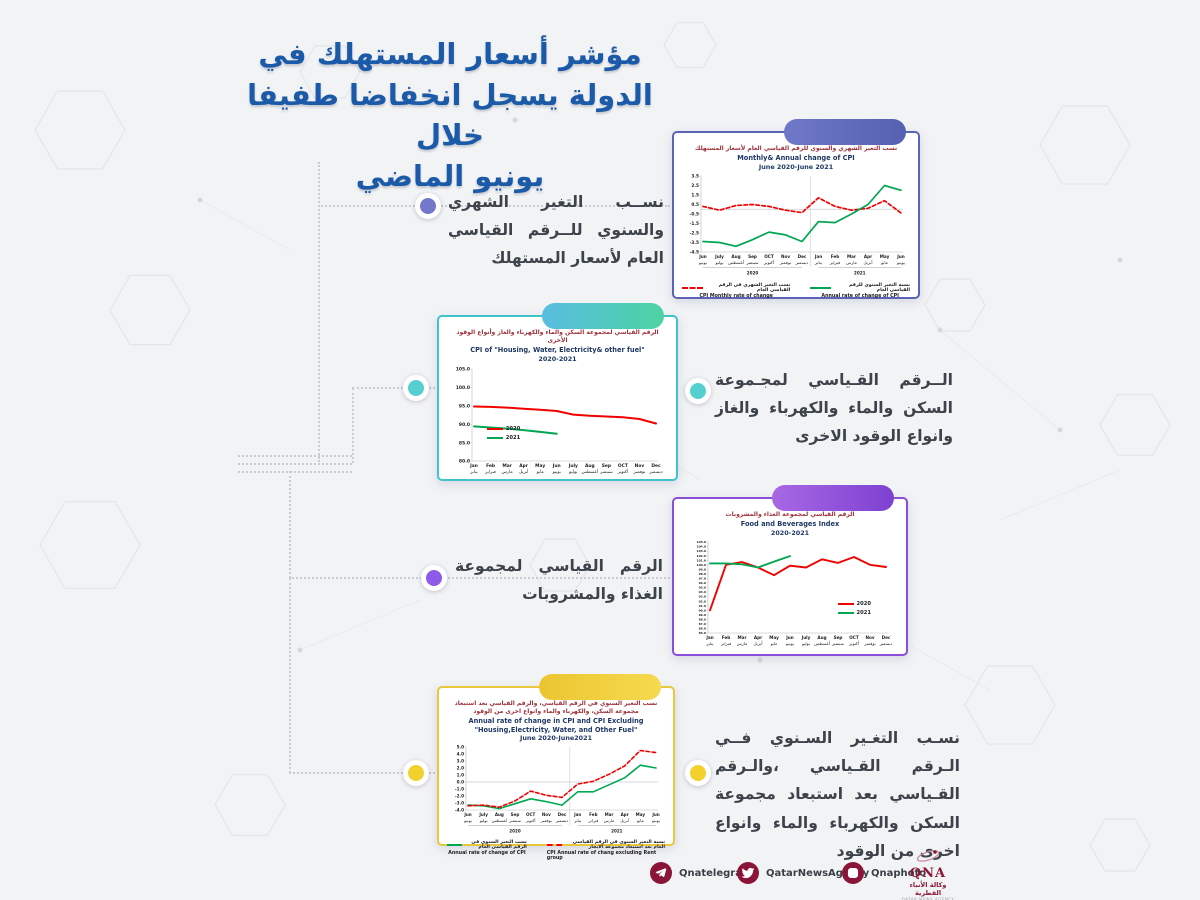  I want to click on instagram-icon, so click(853, 873).